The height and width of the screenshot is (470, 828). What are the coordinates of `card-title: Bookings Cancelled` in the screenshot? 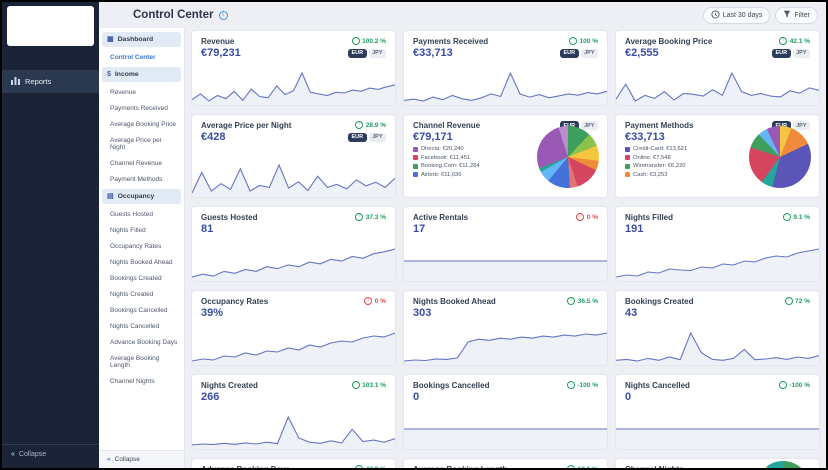 It's located at (451, 385).